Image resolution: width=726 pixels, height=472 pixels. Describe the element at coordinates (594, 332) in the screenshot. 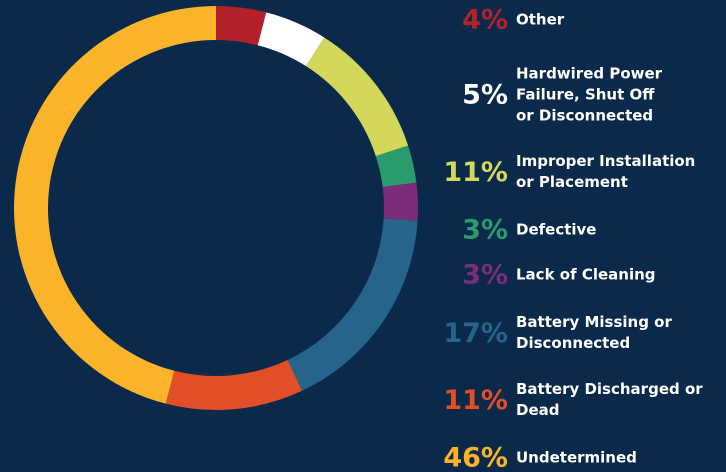

I see `legend-label: Battery Missing or Disconnected` at that location.